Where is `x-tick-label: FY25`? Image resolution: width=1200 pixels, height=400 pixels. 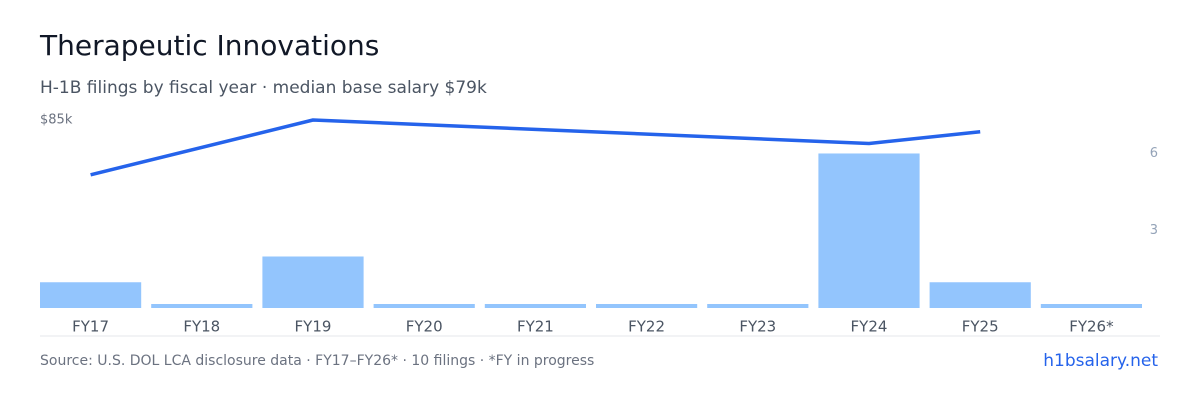 x-tick-label: FY25 is located at coordinates (980, 327).